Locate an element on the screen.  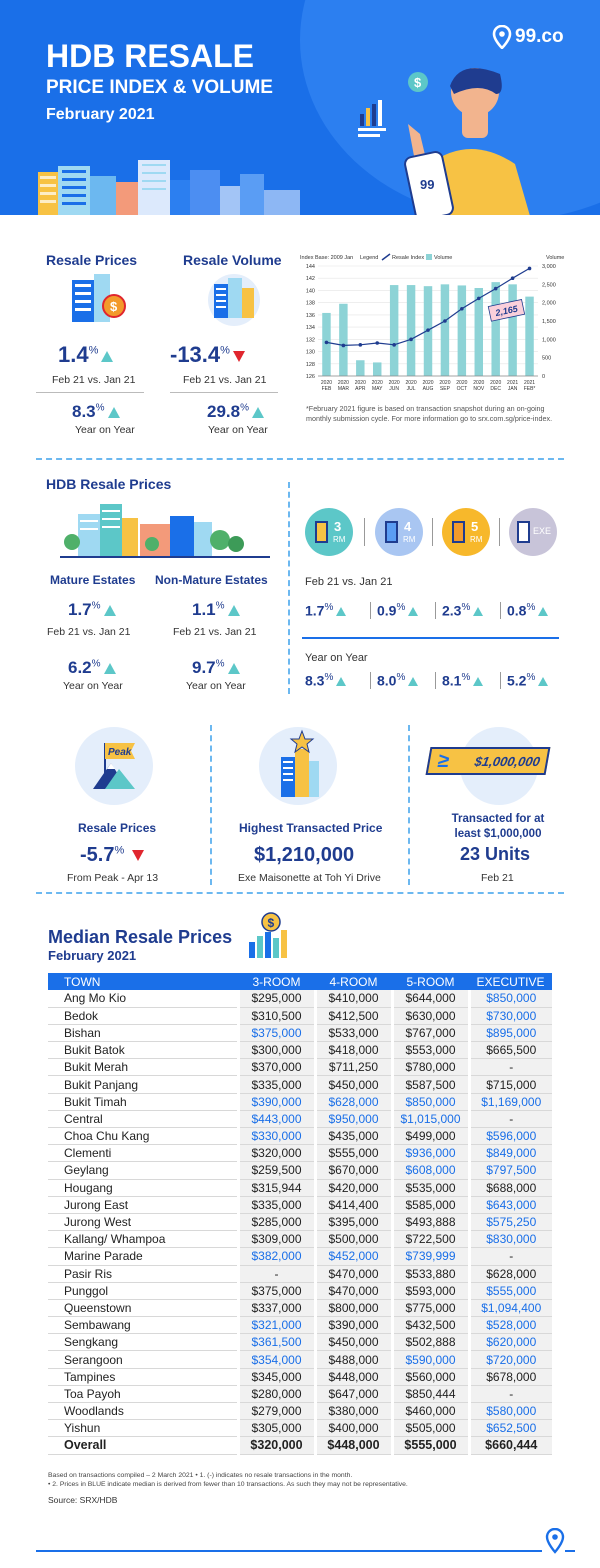
price-cell: $320,000 is located at coordinates (275, 1445).